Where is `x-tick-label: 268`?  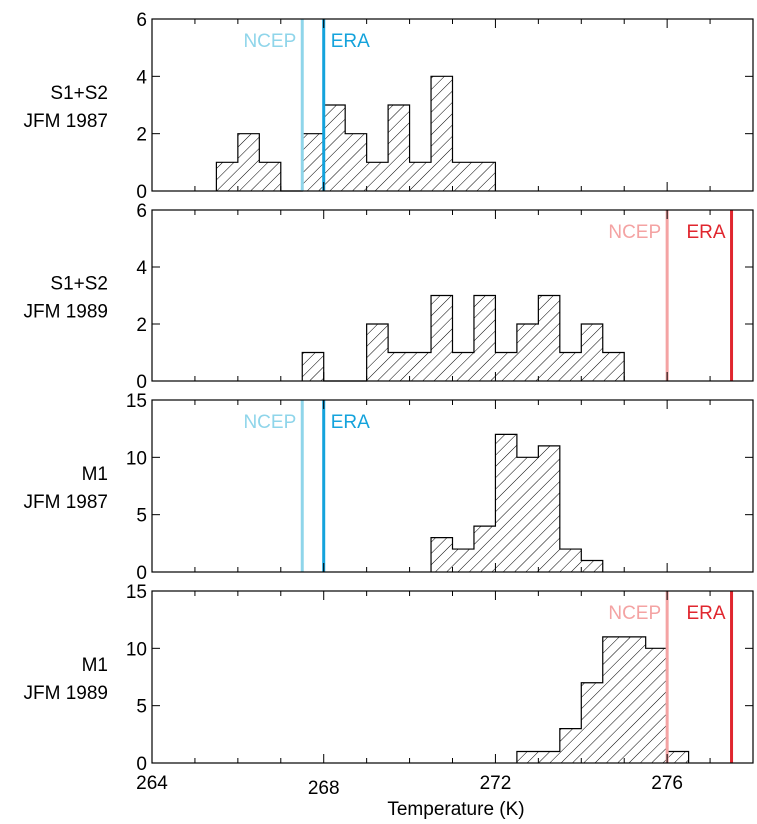
x-tick-label: 268 is located at coordinates (324, 788).